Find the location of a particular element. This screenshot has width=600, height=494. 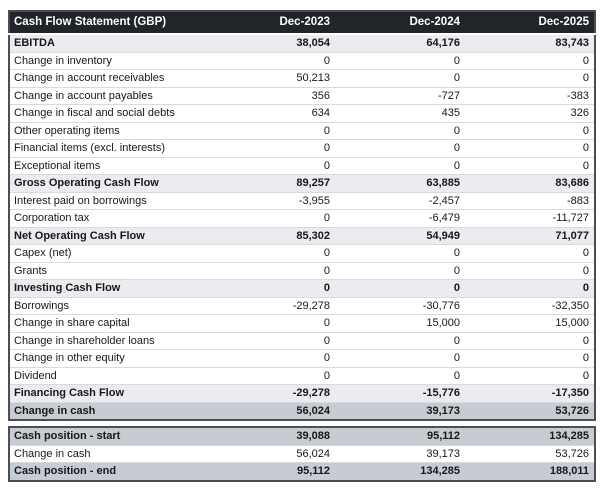

cell-value: 435 is located at coordinates (400, 113).